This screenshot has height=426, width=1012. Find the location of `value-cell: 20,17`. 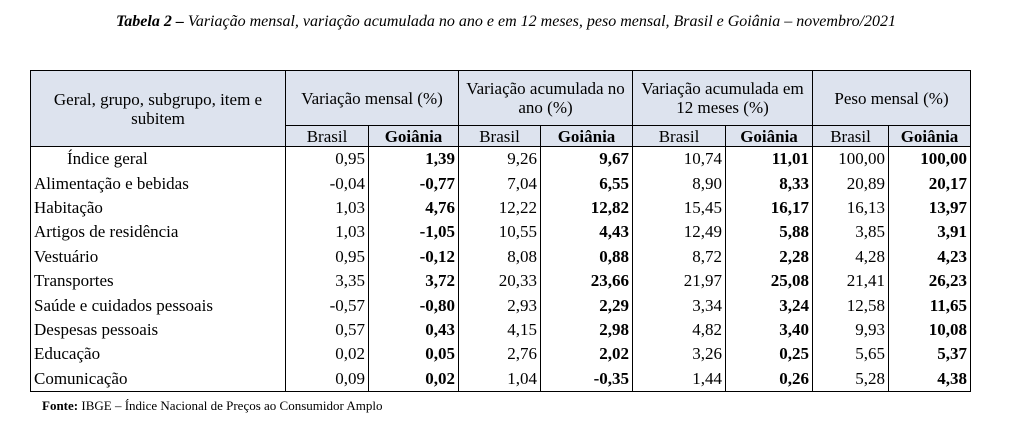

value-cell: 20,17 is located at coordinates (929, 183).